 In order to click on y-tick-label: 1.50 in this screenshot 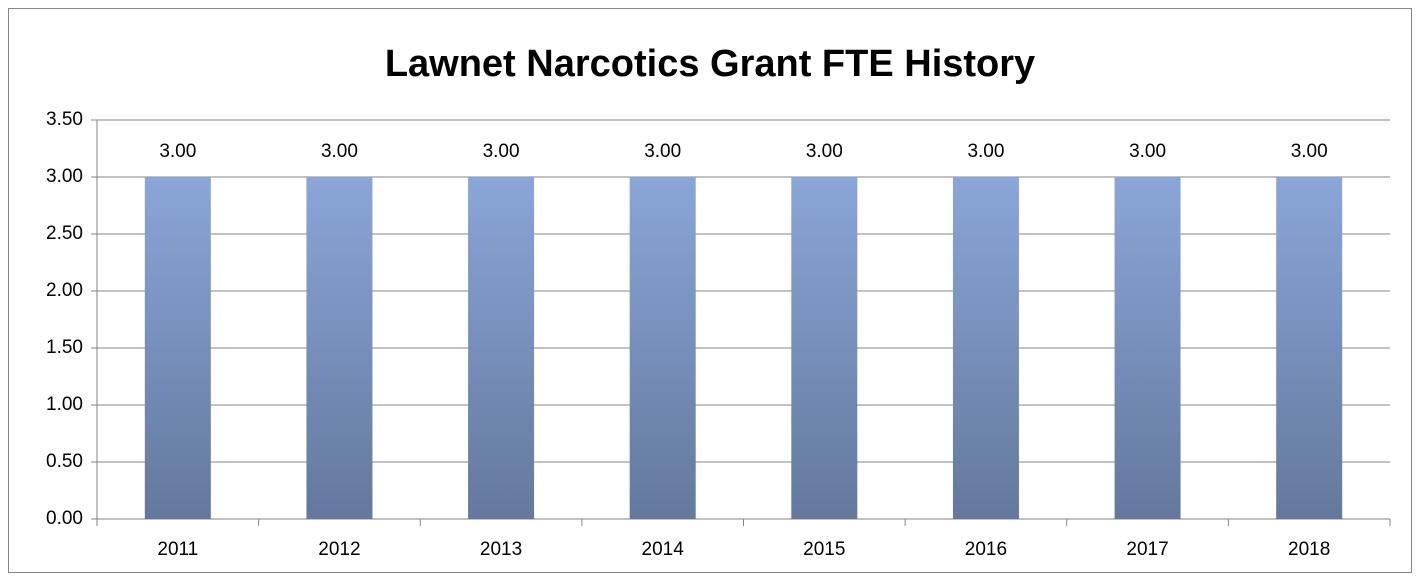, I will do `click(64, 347)`.